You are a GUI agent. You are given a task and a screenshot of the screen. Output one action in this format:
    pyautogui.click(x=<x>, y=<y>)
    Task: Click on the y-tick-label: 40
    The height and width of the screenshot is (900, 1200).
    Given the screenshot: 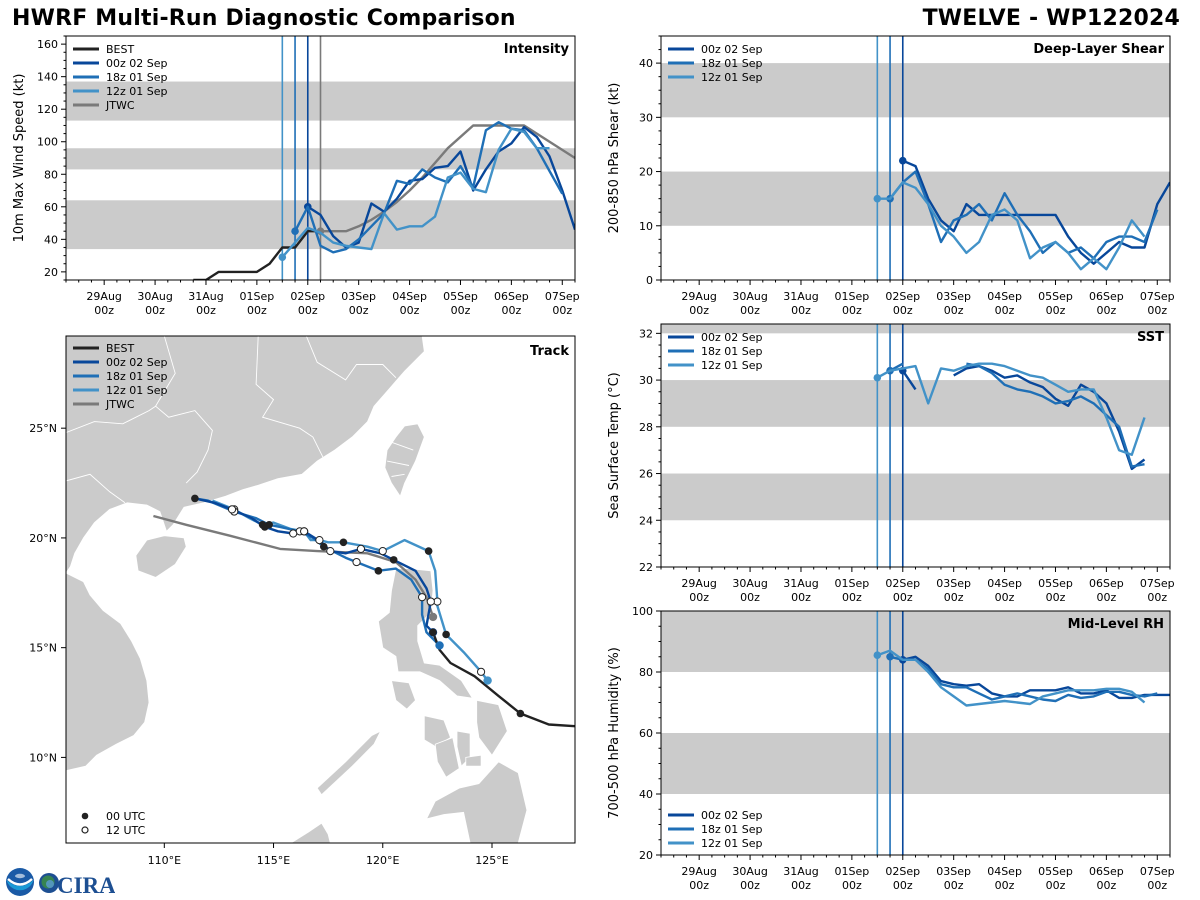 What is the action you would take?
    pyautogui.click(x=51, y=239)
    